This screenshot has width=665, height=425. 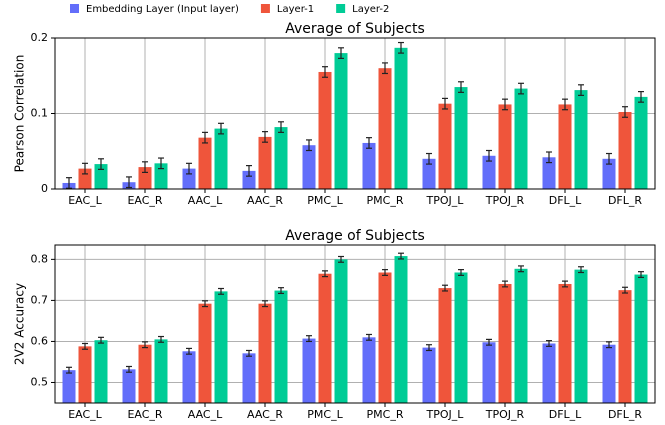 I want to click on legend-text: Layer-1, so click(x=295, y=9).